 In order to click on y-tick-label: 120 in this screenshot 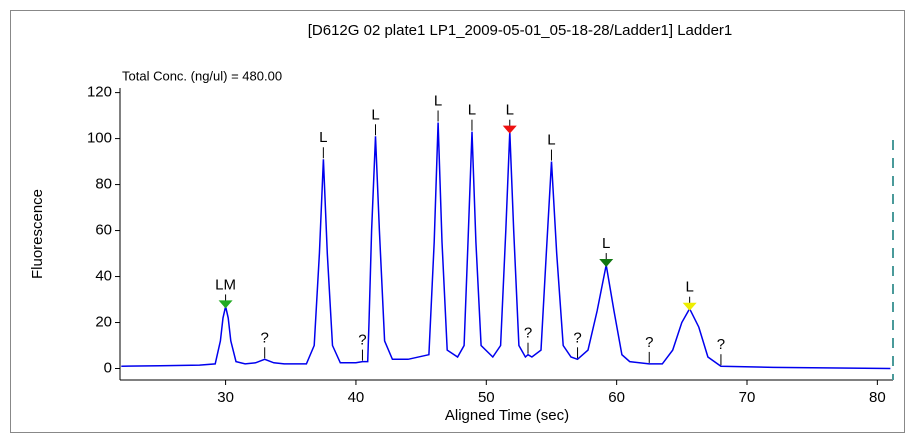, I will do `click(99, 92)`.